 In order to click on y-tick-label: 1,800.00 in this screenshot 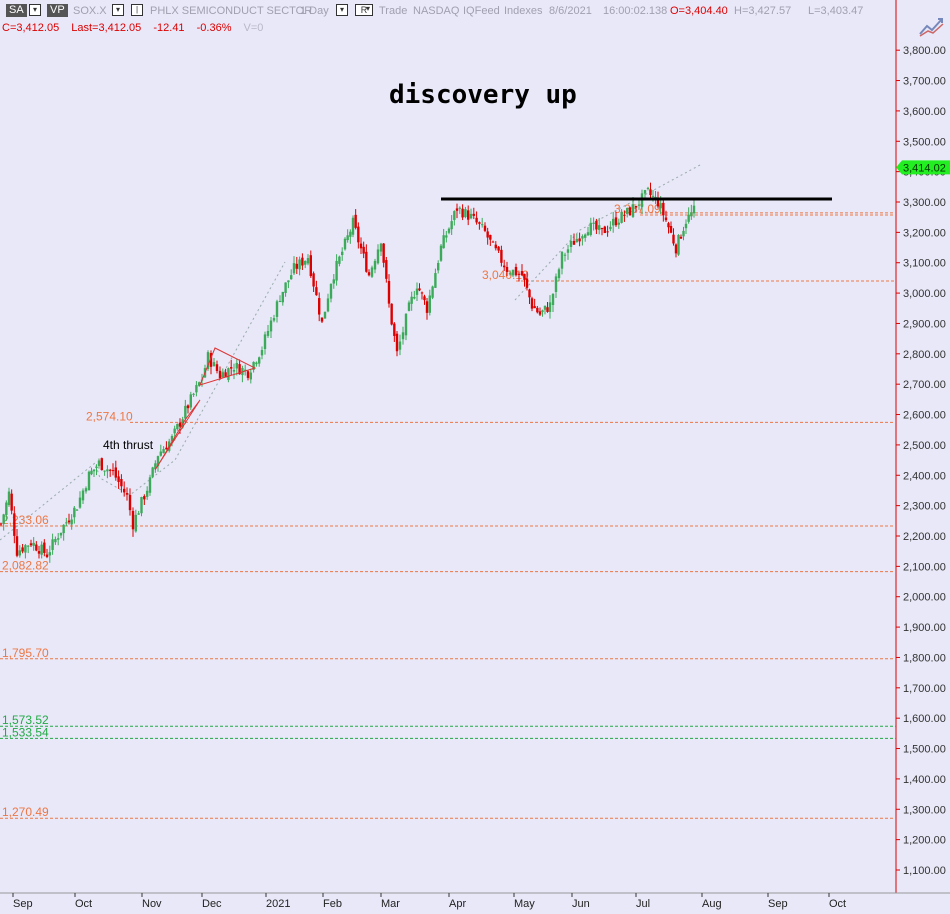, I will do `click(924, 658)`.